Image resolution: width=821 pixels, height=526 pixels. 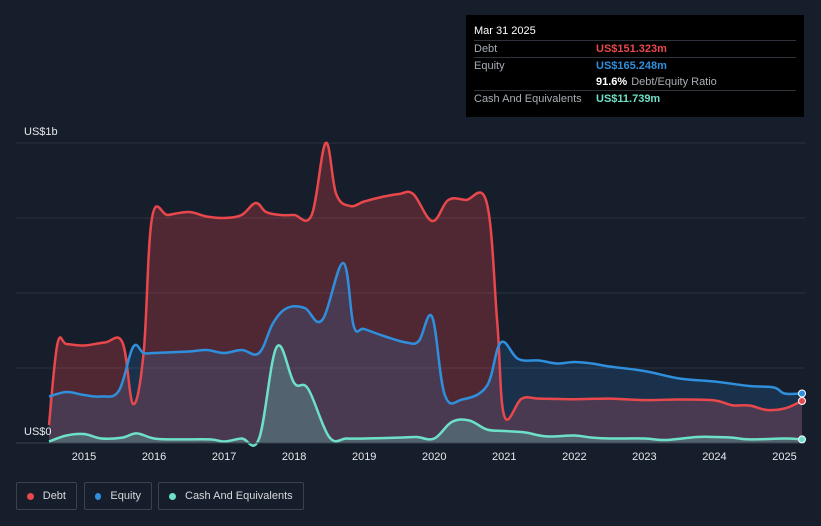 What do you see at coordinates (528, 99) in the screenshot?
I see `tooltip-cash-label: Cash And Equivalents` at bounding box center [528, 99].